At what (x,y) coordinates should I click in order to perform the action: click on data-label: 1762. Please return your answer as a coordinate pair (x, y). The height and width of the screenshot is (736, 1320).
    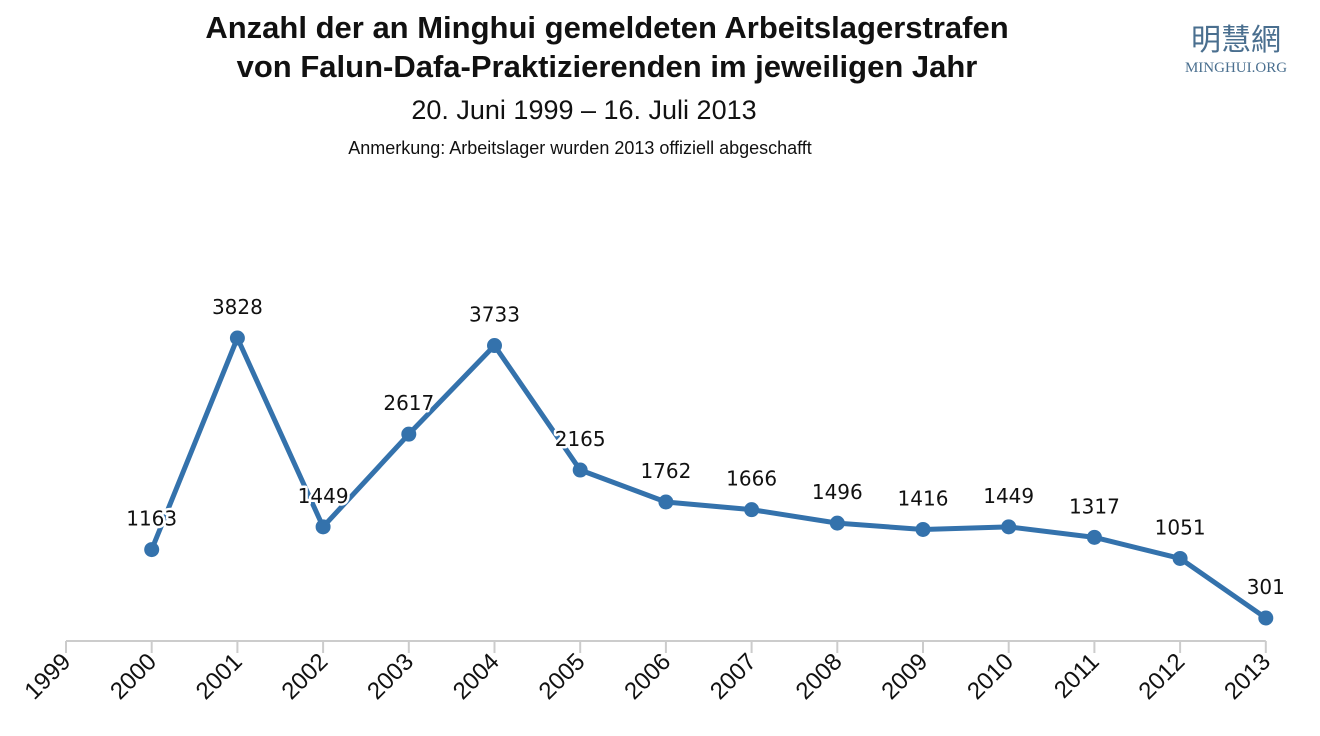
    Looking at the image, I should click on (665, 471).